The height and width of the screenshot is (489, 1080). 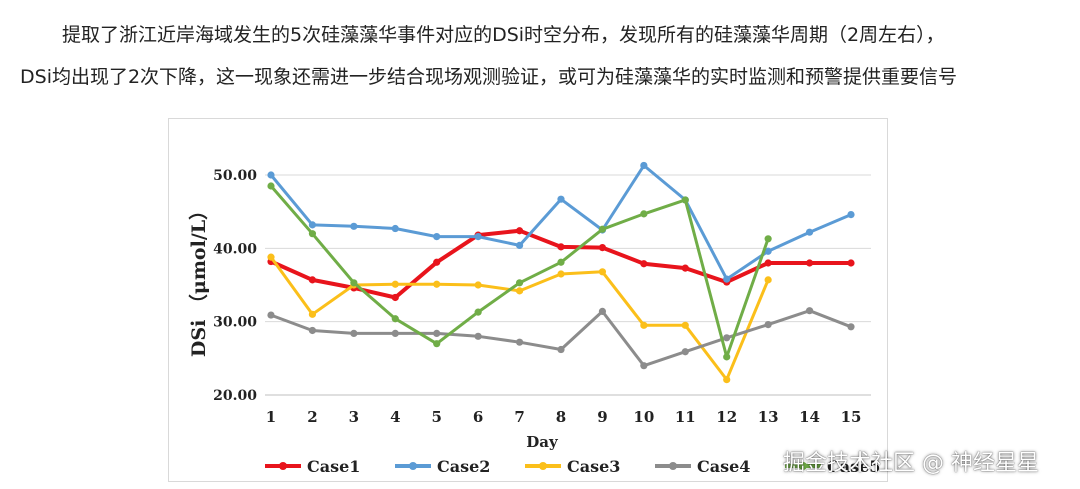 What do you see at coordinates (726, 417) in the screenshot?
I see `x-tick-label: 12` at bounding box center [726, 417].